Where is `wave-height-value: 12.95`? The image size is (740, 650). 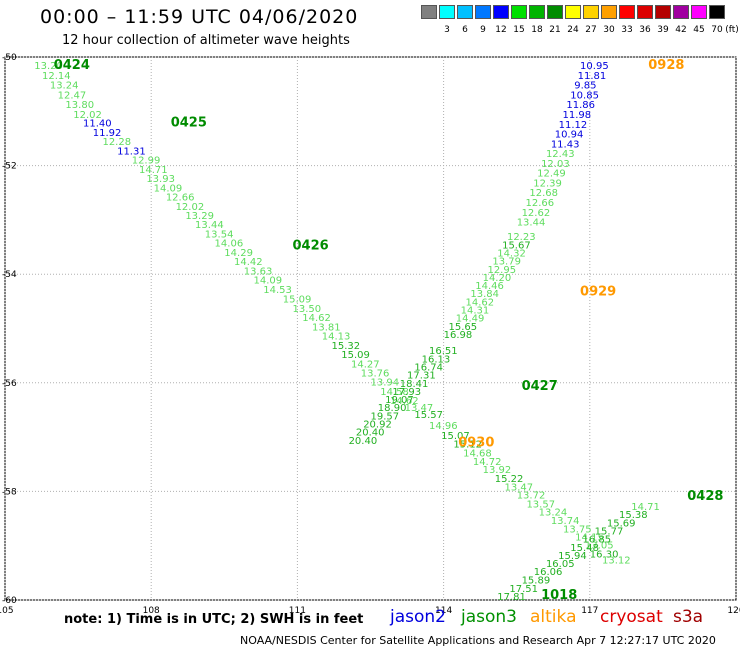
wave-height-value: 12.95 is located at coordinates (501, 270).